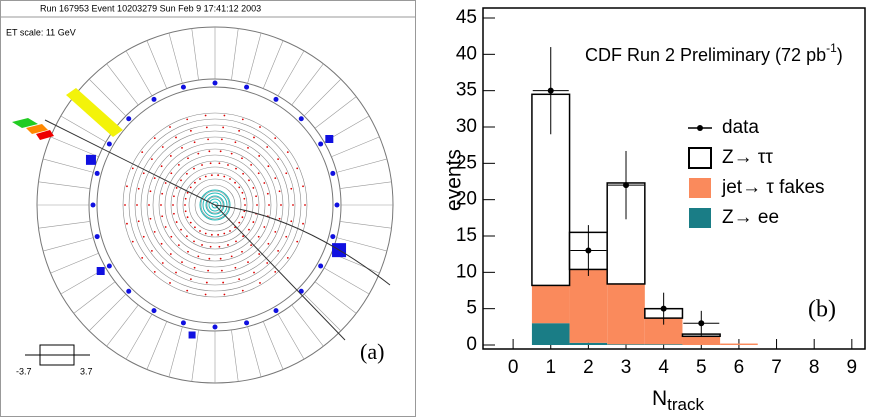 This screenshot has width=873, height=417. What do you see at coordinates (822, 310) in the screenshot?
I see `panel-label: (b)` at bounding box center [822, 310].